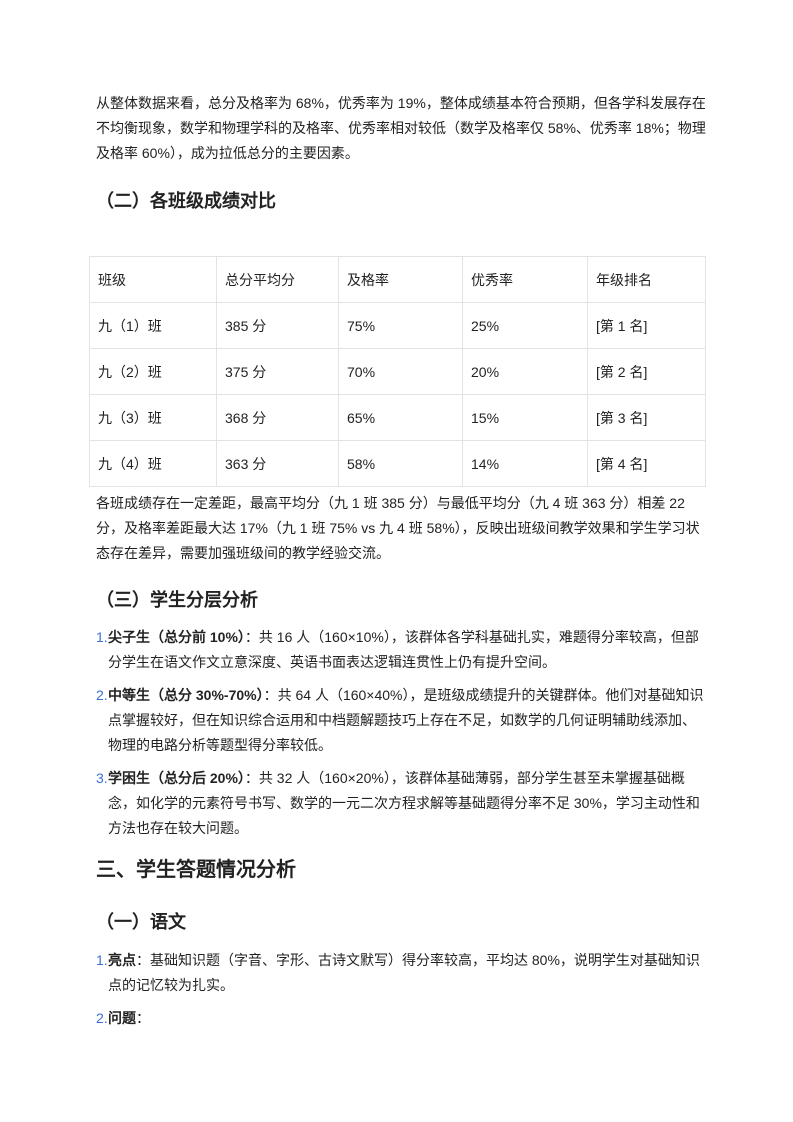  What do you see at coordinates (186, 201) in the screenshot?
I see `heading-text: （二）各班级成绩对比` at bounding box center [186, 201].